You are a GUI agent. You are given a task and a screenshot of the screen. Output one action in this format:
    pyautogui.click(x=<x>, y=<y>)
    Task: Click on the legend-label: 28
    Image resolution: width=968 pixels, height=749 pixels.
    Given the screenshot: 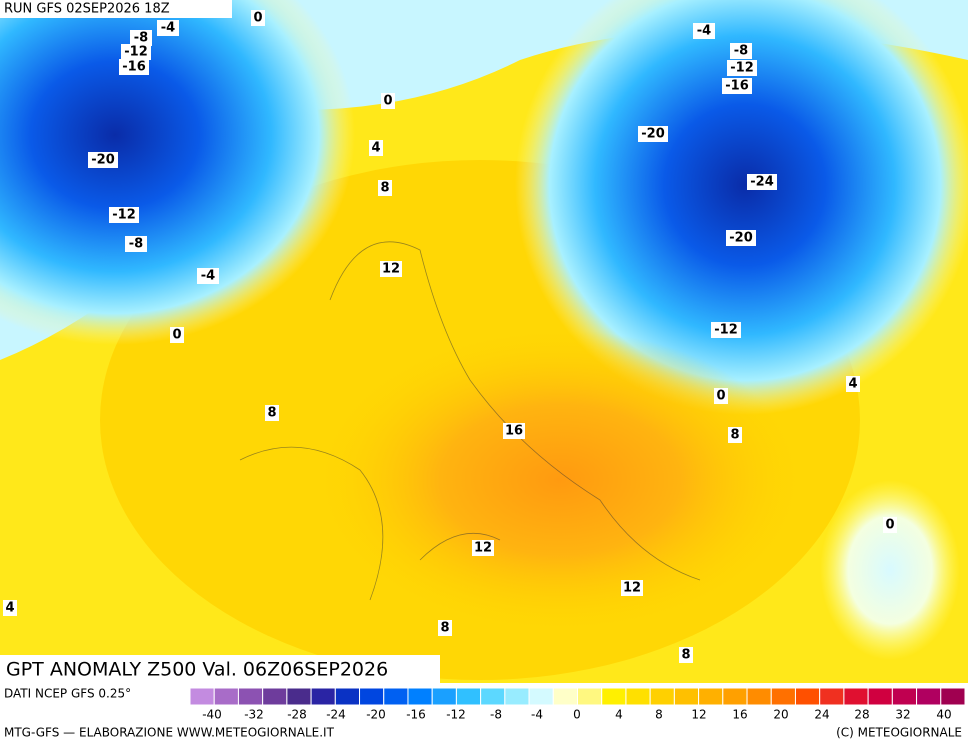 What is the action you would take?
    pyautogui.click(x=861, y=715)
    